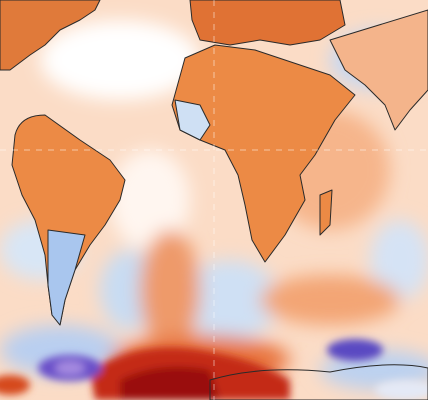 This screenshot has width=428, height=400. I want to click on asia, so click(378, 70).